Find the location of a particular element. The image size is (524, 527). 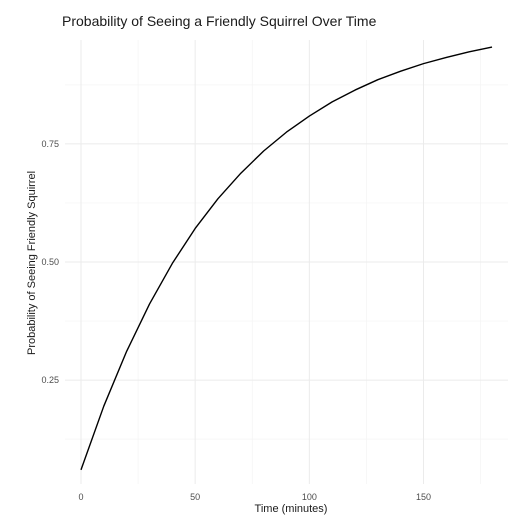

x-tick-label: 50 is located at coordinates (195, 497).